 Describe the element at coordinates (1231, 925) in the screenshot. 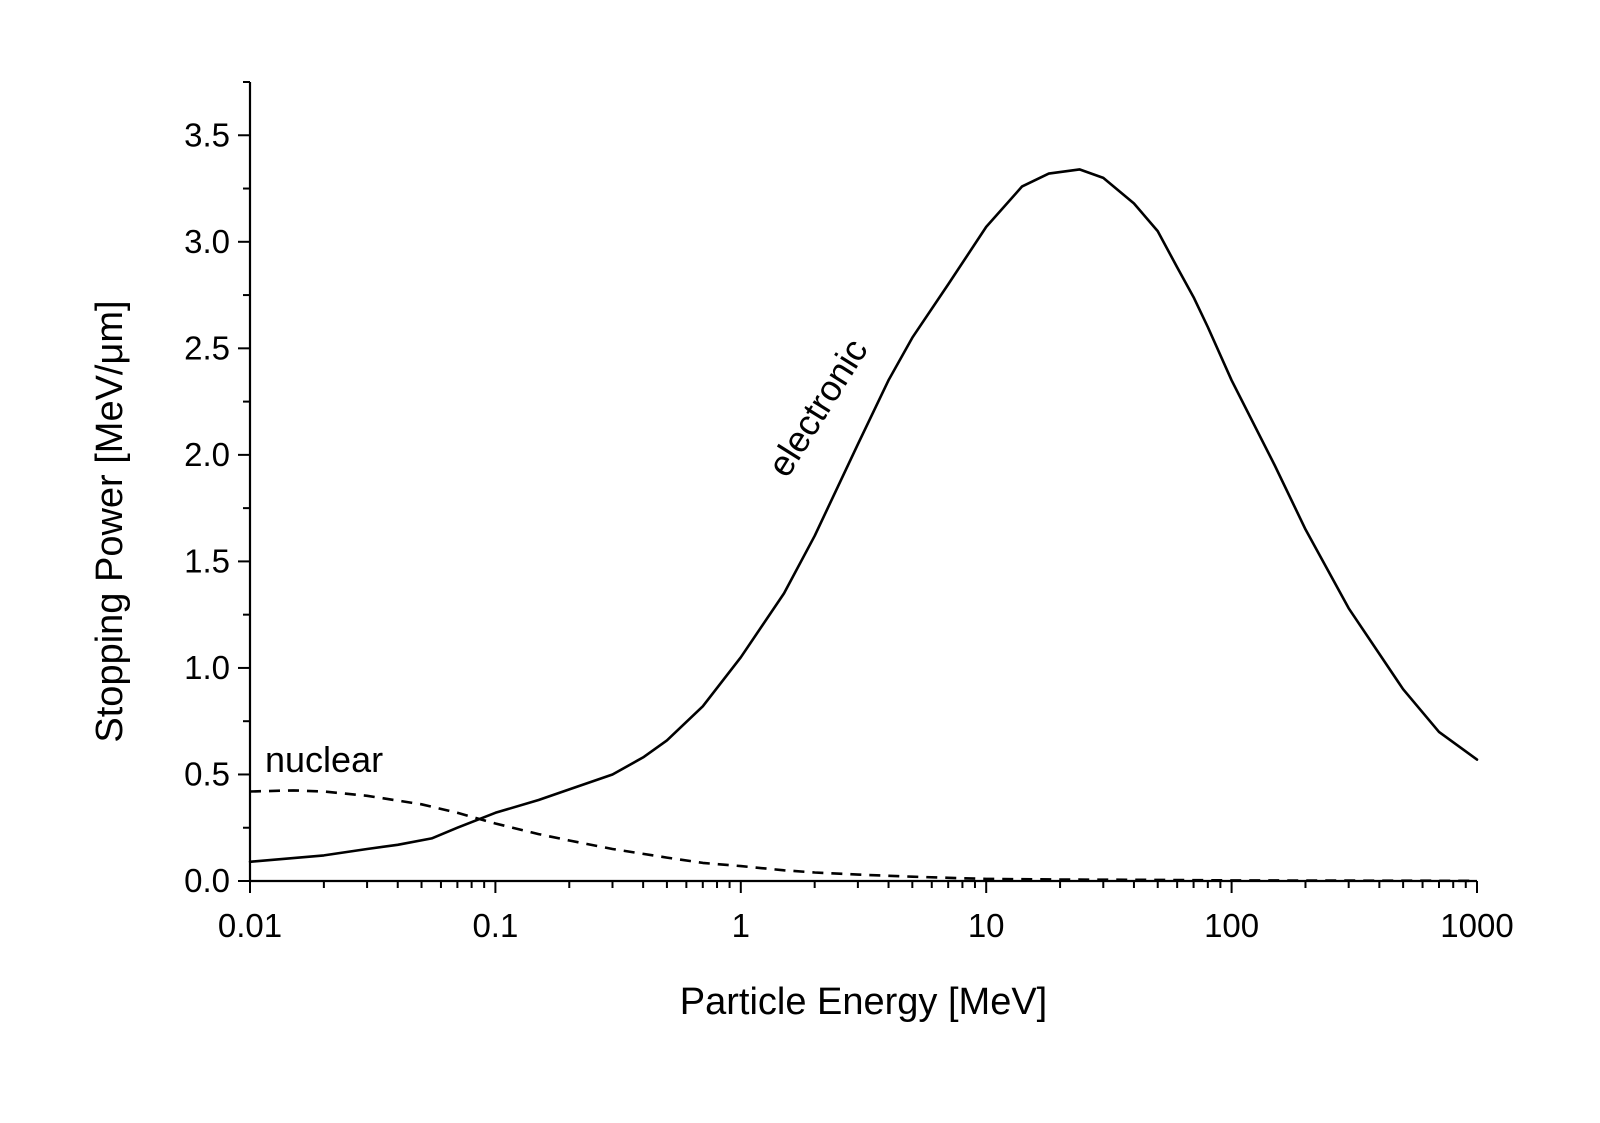

I see `x-tick-label: 100` at that location.